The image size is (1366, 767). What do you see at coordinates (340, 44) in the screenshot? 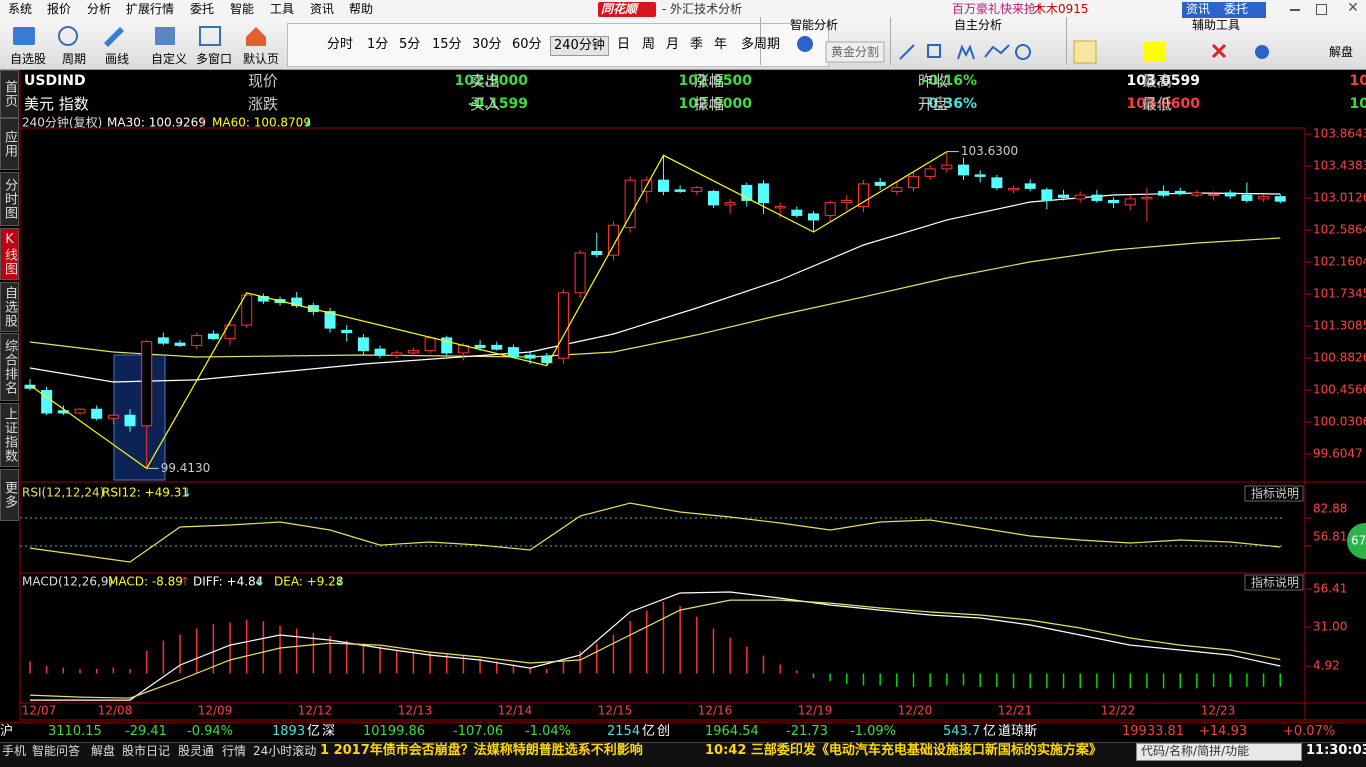
I see `period-tab: 分时` at bounding box center [340, 44].